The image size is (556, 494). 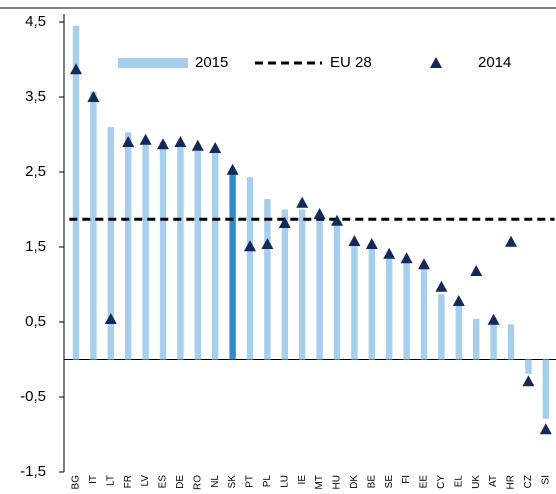 I want to click on legend-label: 2014, so click(x=494, y=62).